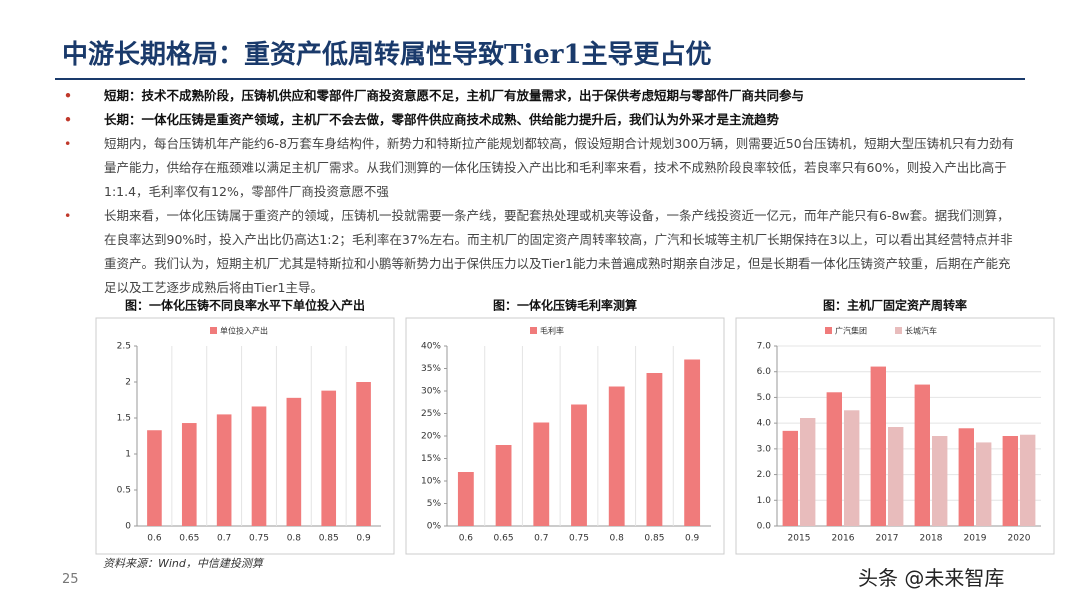 Image resolution: width=1080 pixels, height=607 pixels. What do you see at coordinates (431, 437) in the screenshot?
I see `y-tick-label: 20%` at bounding box center [431, 437].